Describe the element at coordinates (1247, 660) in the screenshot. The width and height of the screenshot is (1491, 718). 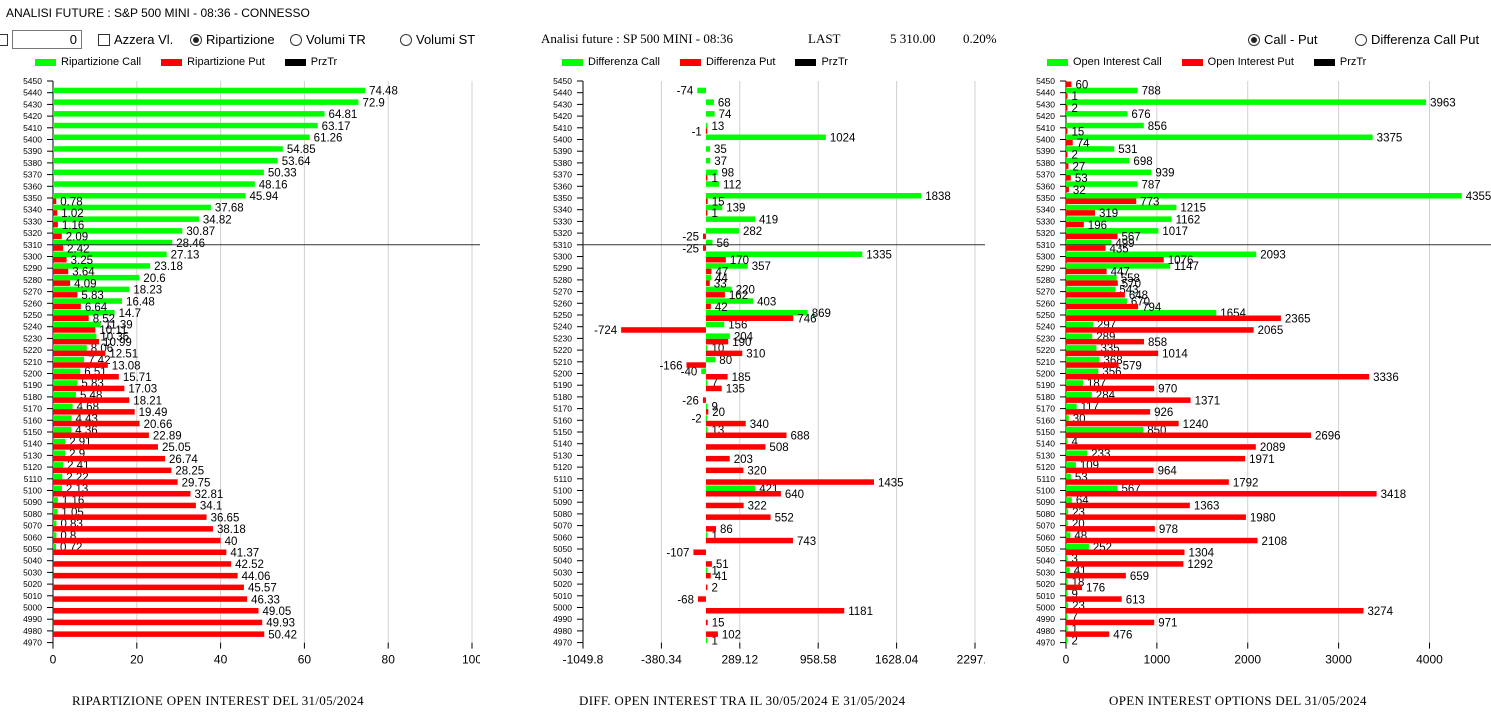
I see `x-tick-label: 2000` at that location.